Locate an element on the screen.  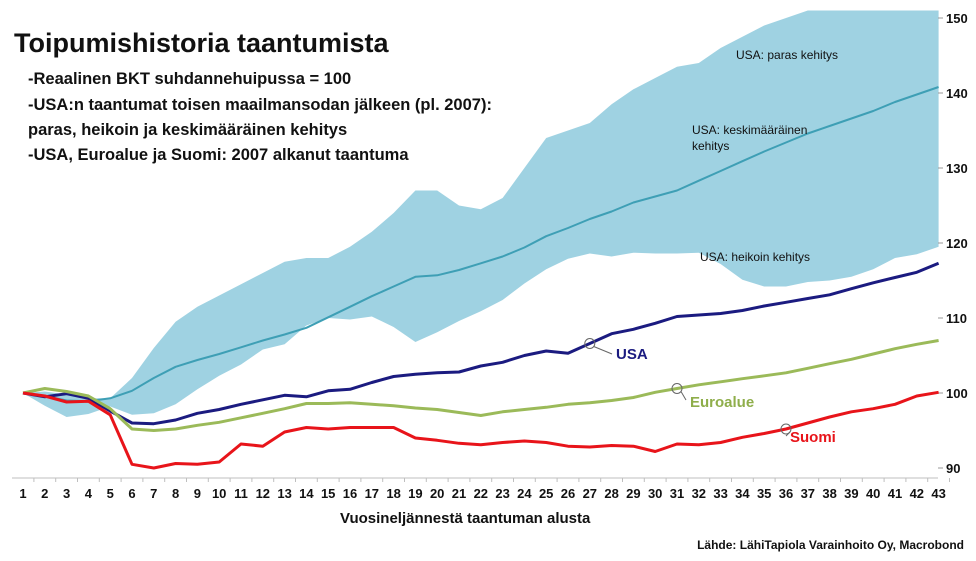
x-tick-label-24: 24 is located at coordinates (524, 493).